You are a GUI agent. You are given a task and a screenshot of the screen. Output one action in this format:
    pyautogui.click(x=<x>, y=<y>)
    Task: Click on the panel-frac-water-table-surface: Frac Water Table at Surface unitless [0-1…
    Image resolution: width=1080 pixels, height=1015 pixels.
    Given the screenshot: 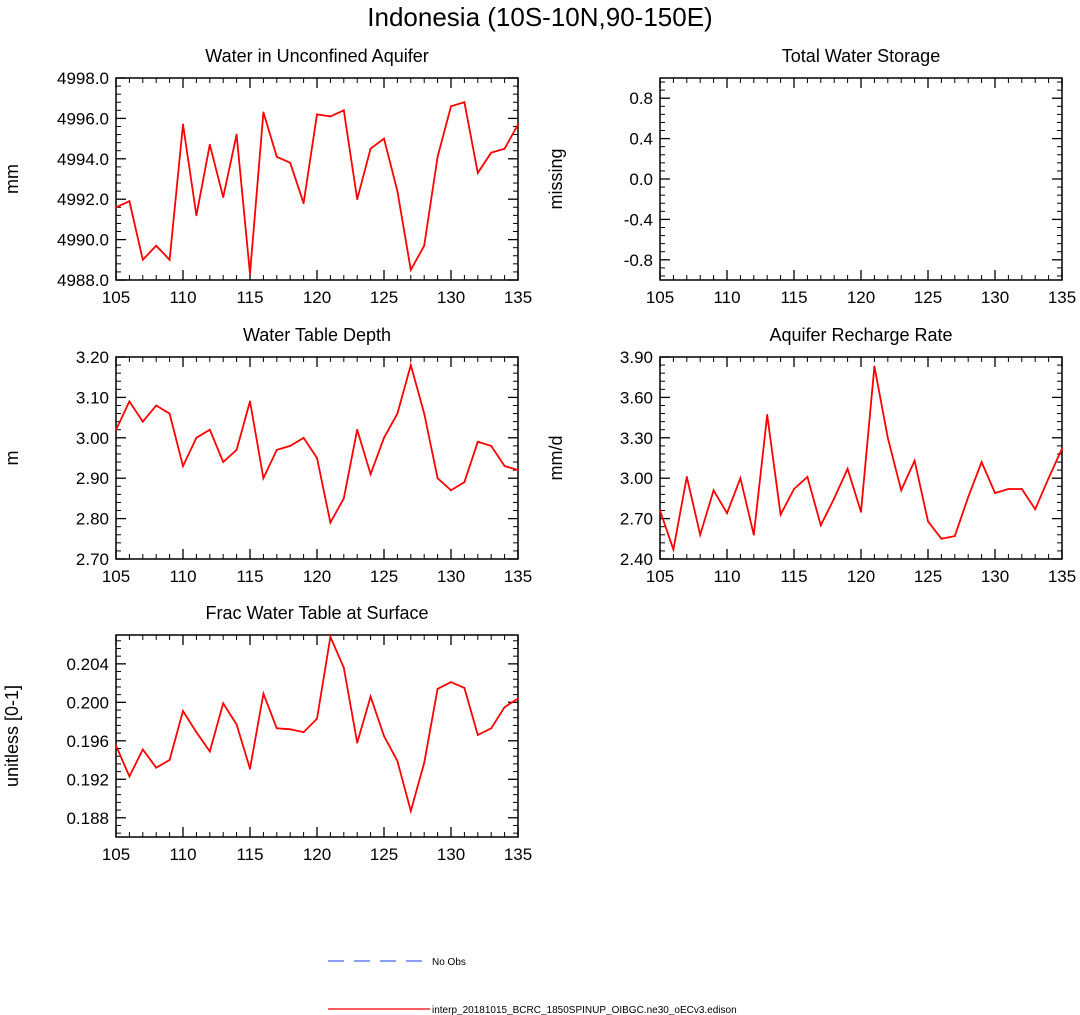 What is the action you would take?
    pyautogui.click(x=267, y=733)
    